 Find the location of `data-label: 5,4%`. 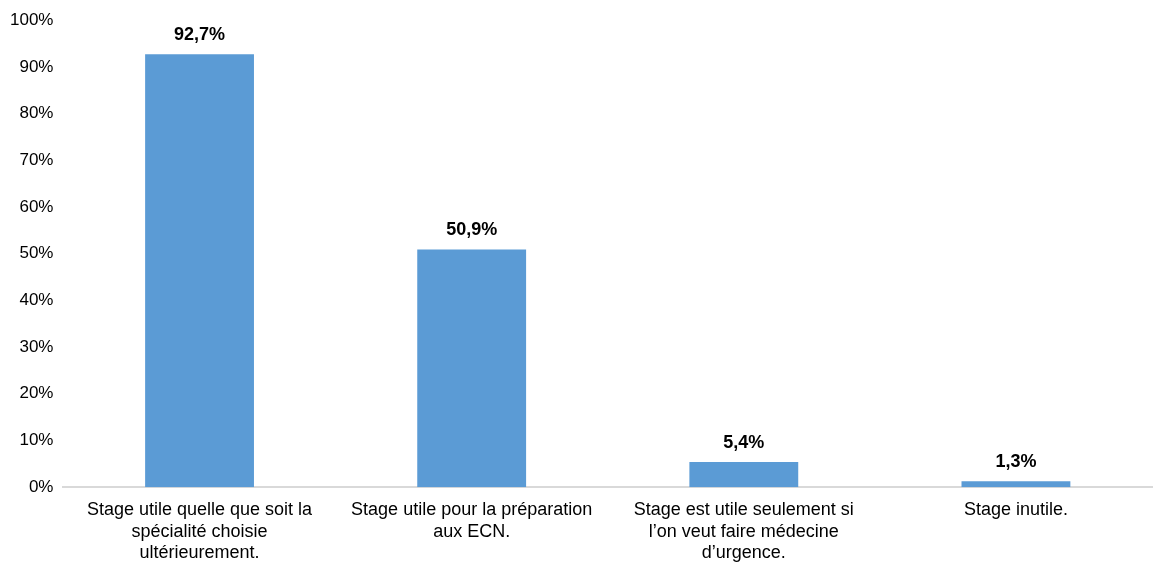

data-label: 5,4% is located at coordinates (744, 441).